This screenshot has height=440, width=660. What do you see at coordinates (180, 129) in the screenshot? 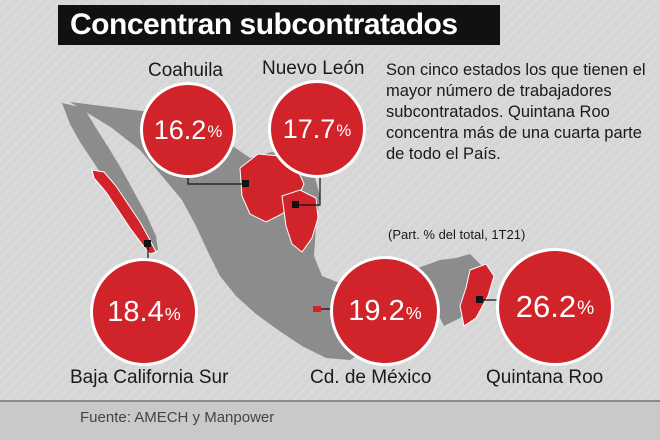
I see `value-coahuila: 16.2` at bounding box center [180, 129].